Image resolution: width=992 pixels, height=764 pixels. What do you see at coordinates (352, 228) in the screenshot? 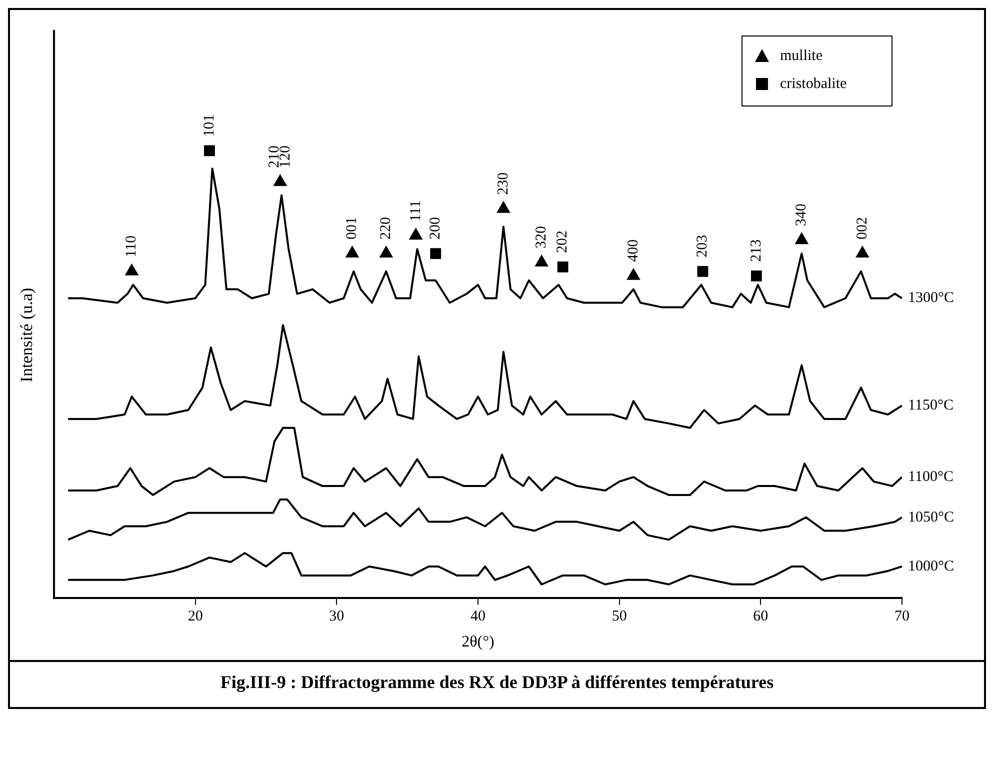
I see `annotation: 001` at bounding box center [352, 228].